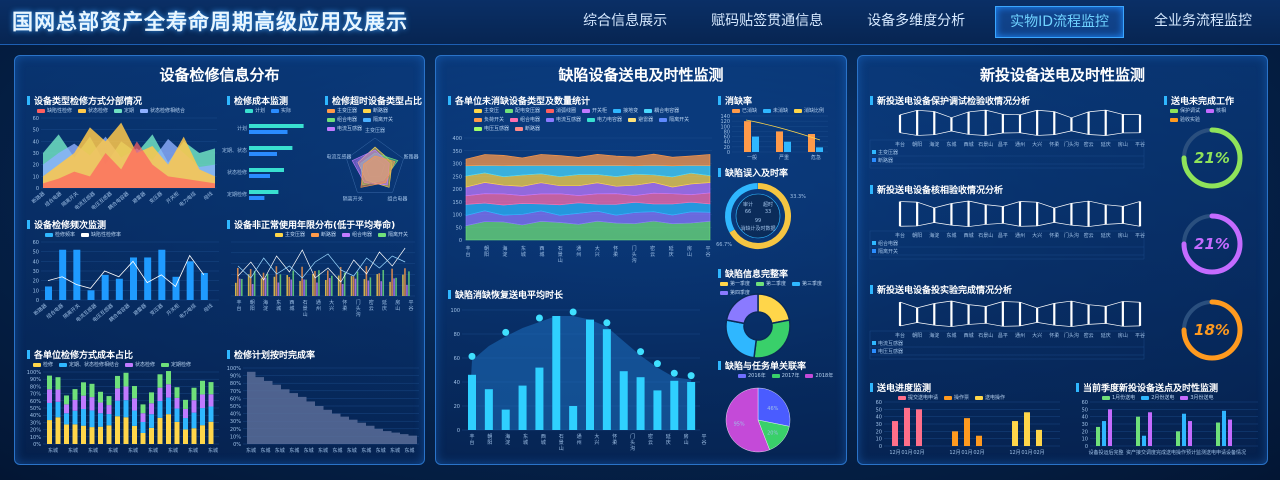  I want to click on x-tick-label: 朝阳, so click(917, 335).